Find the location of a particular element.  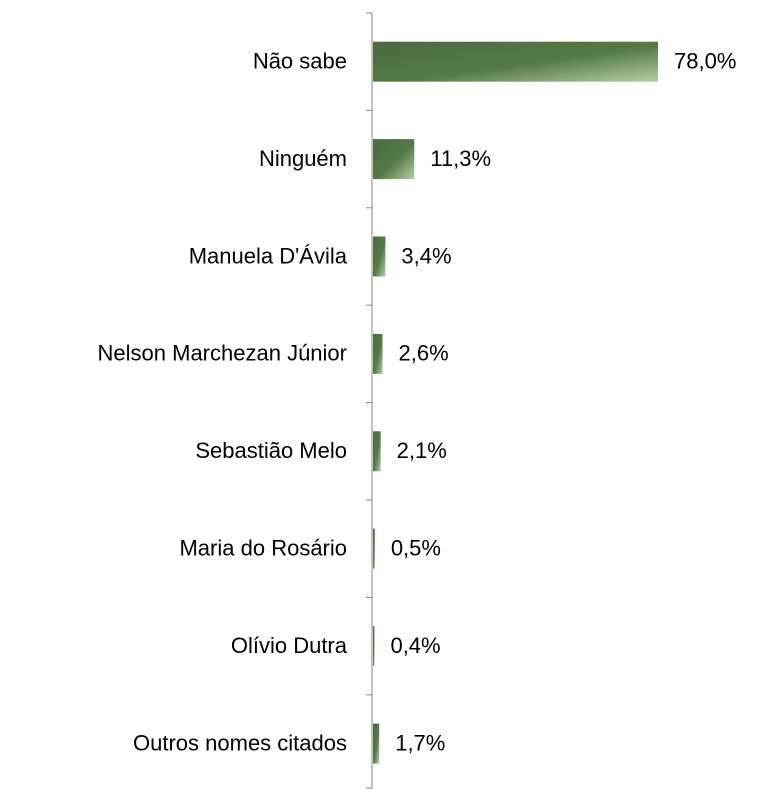

category-label: Ninguém is located at coordinates (303, 158).